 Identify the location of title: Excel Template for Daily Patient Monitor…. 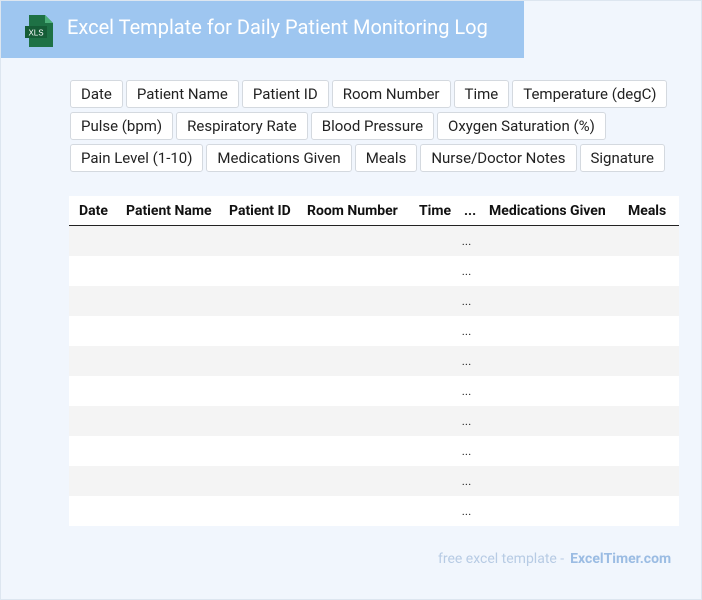
(277, 27).